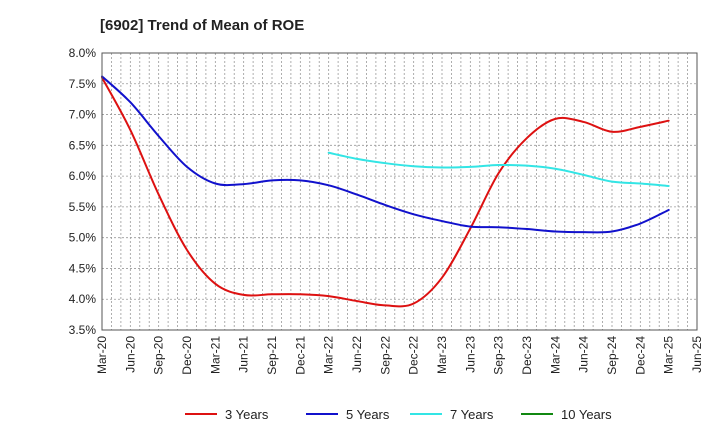  I want to click on y-tick-label: 6.5%, so click(83, 145).